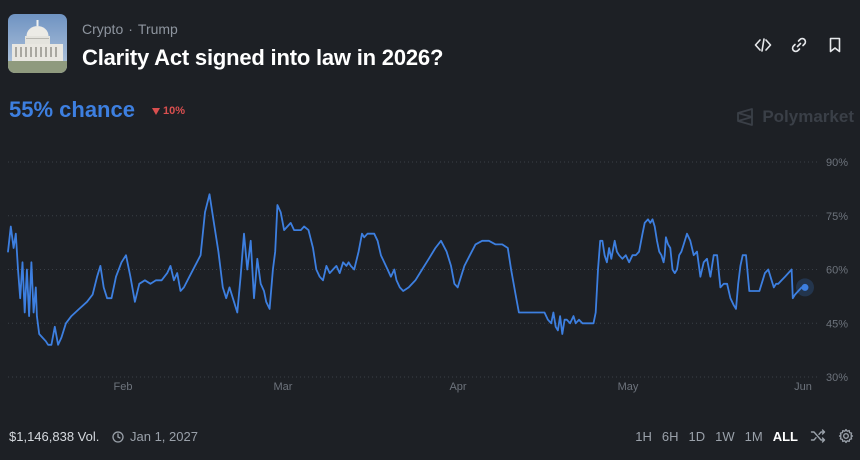  What do you see at coordinates (628, 387) in the screenshot?
I see `x-tick-label: May` at bounding box center [628, 387].